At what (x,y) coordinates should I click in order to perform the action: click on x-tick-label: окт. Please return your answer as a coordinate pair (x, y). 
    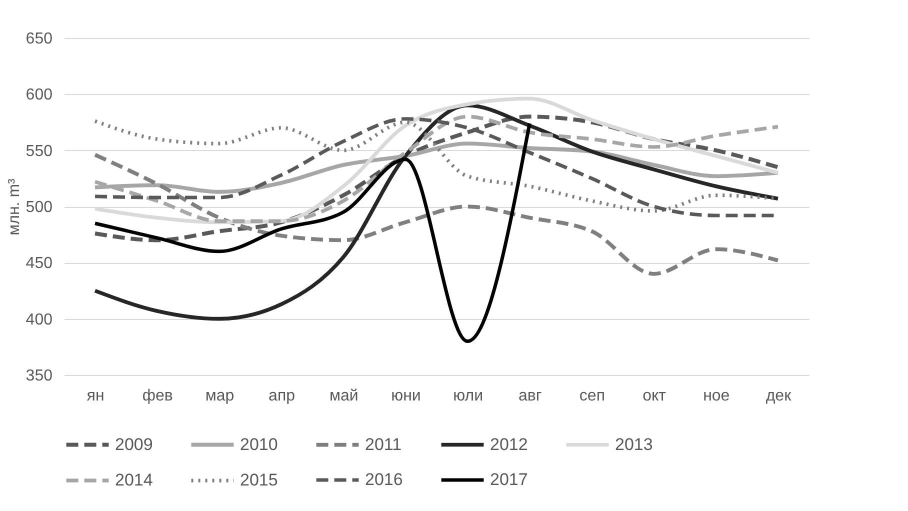
    Looking at the image, I should click on (654, 396).